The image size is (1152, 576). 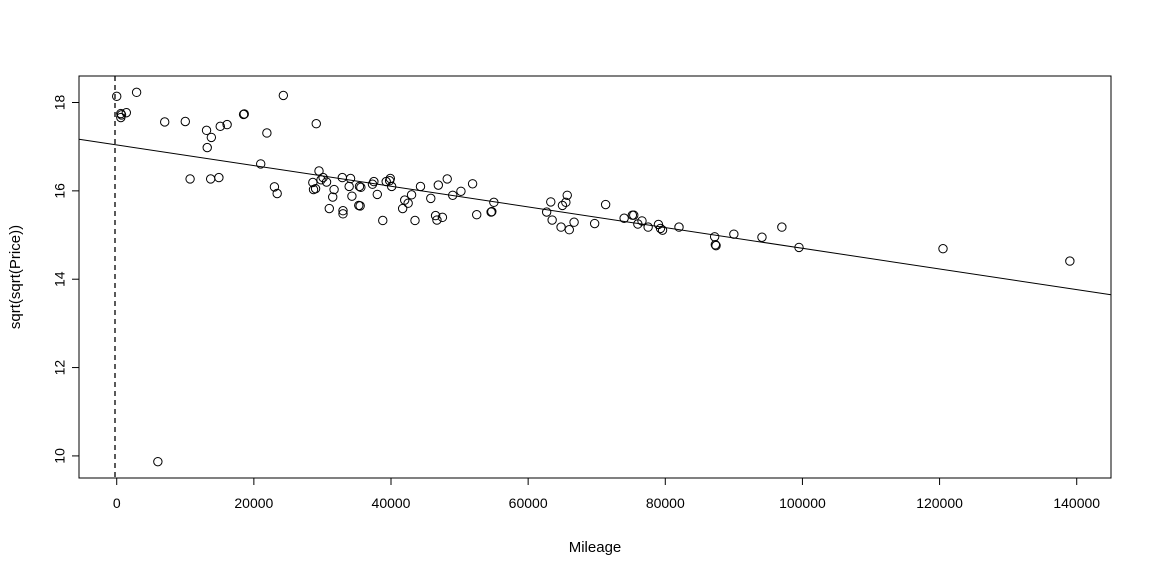 What do you see at coordinates (939, 503) in the screenshot?
I see `x-tick-label: 120000` at bounding box center [939, 503].